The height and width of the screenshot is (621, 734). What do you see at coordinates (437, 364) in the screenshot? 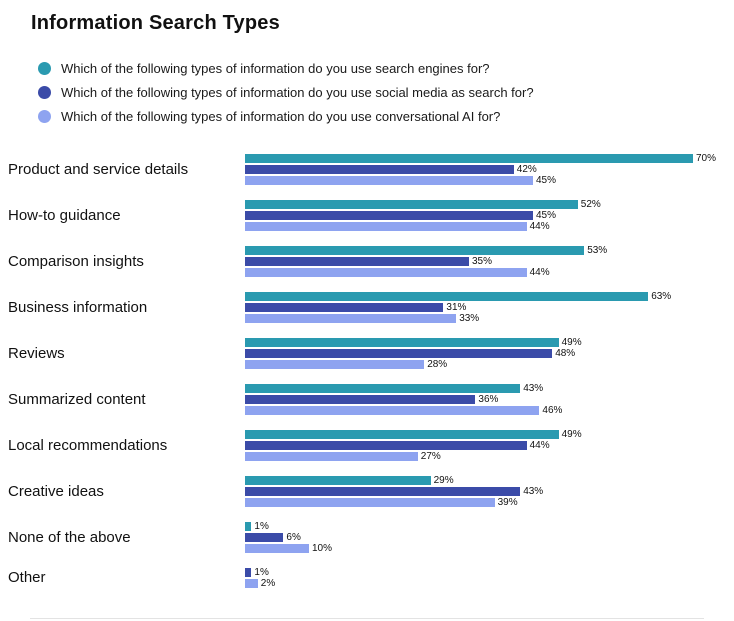
I see `bar-value-label: 28%` at bounding box center [437, 364].